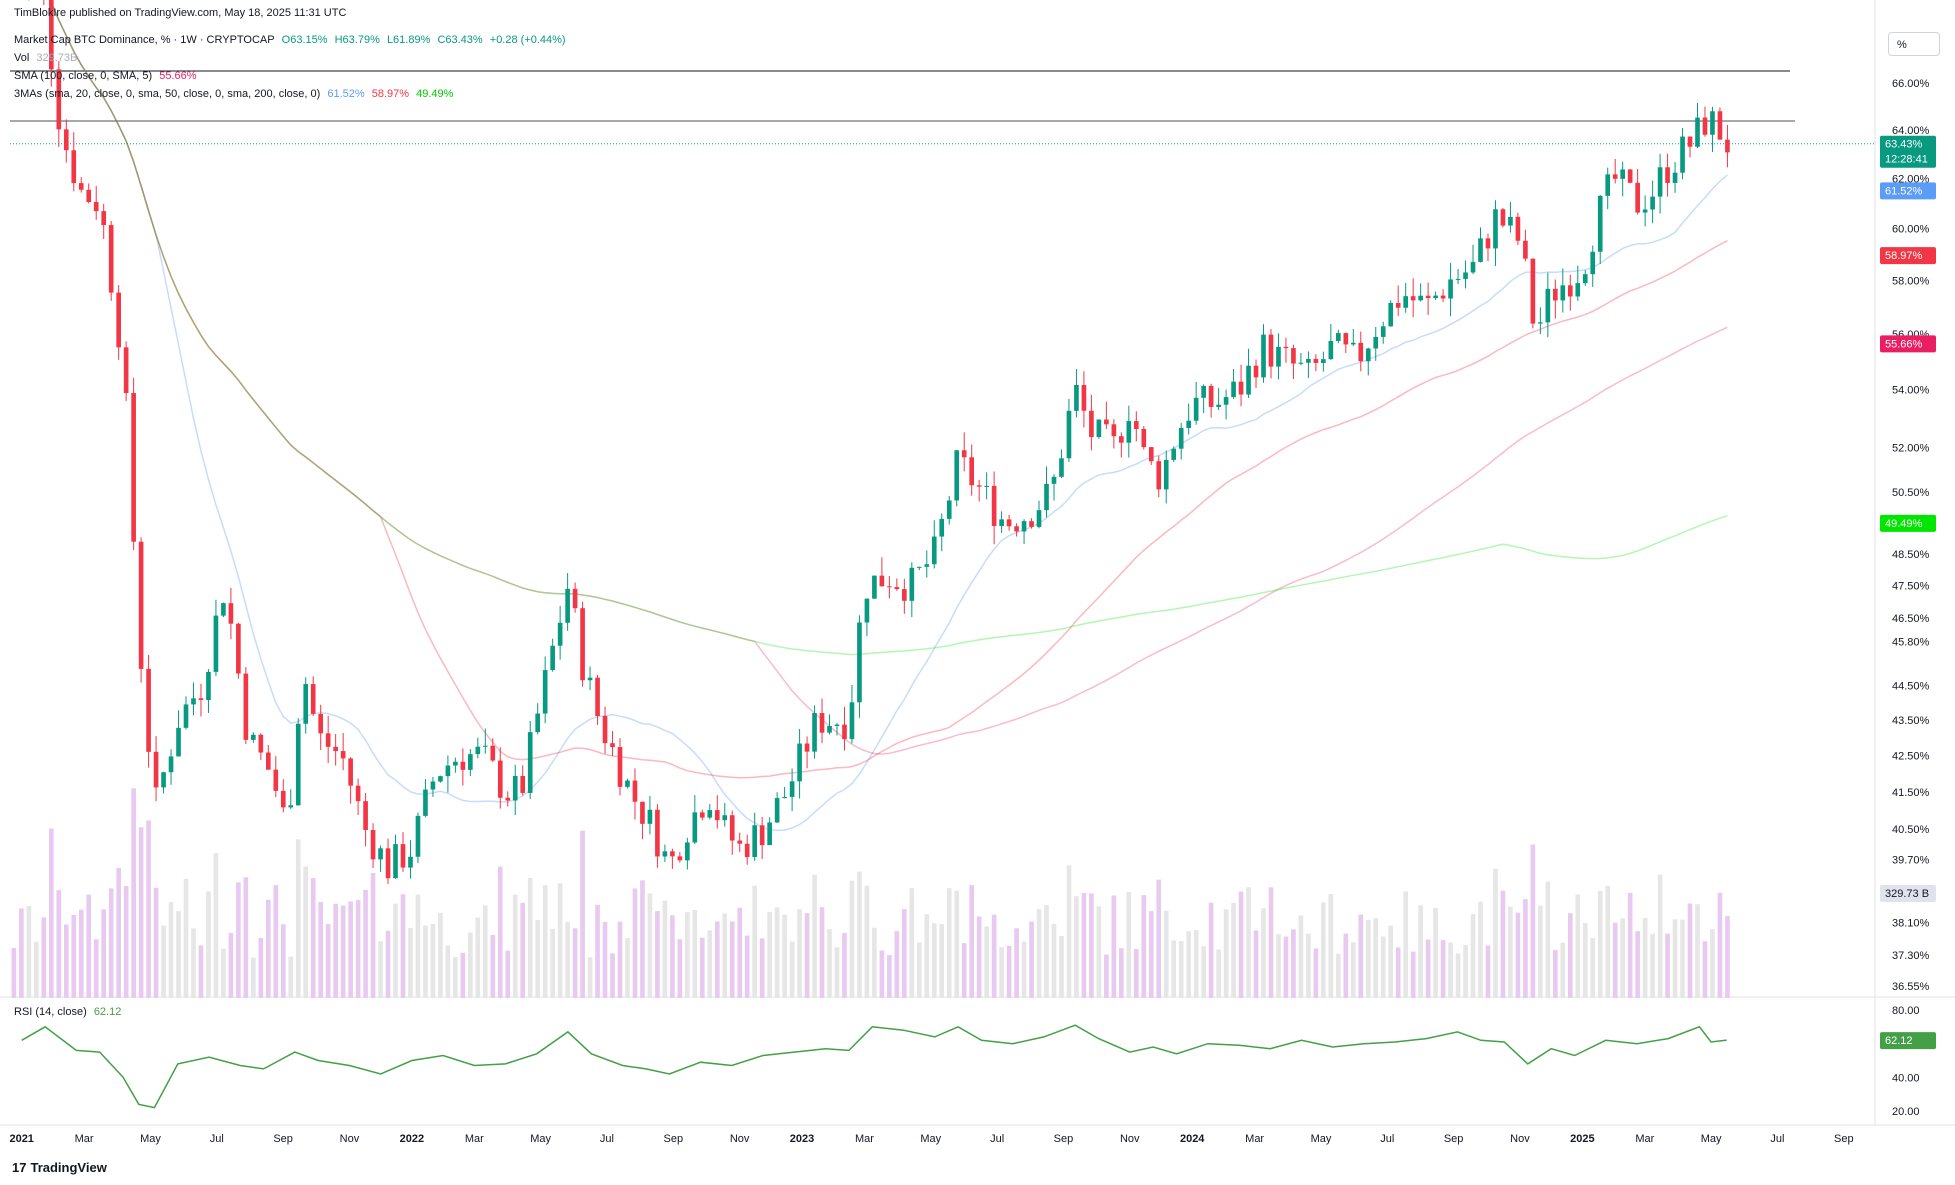 The width and height of the screenshot is (1955, 1185). What do you see at coordinates (1582, 1139) in the screenshot?
I see `time-tick-label: 2025` at bounding box center [1582, 1139].